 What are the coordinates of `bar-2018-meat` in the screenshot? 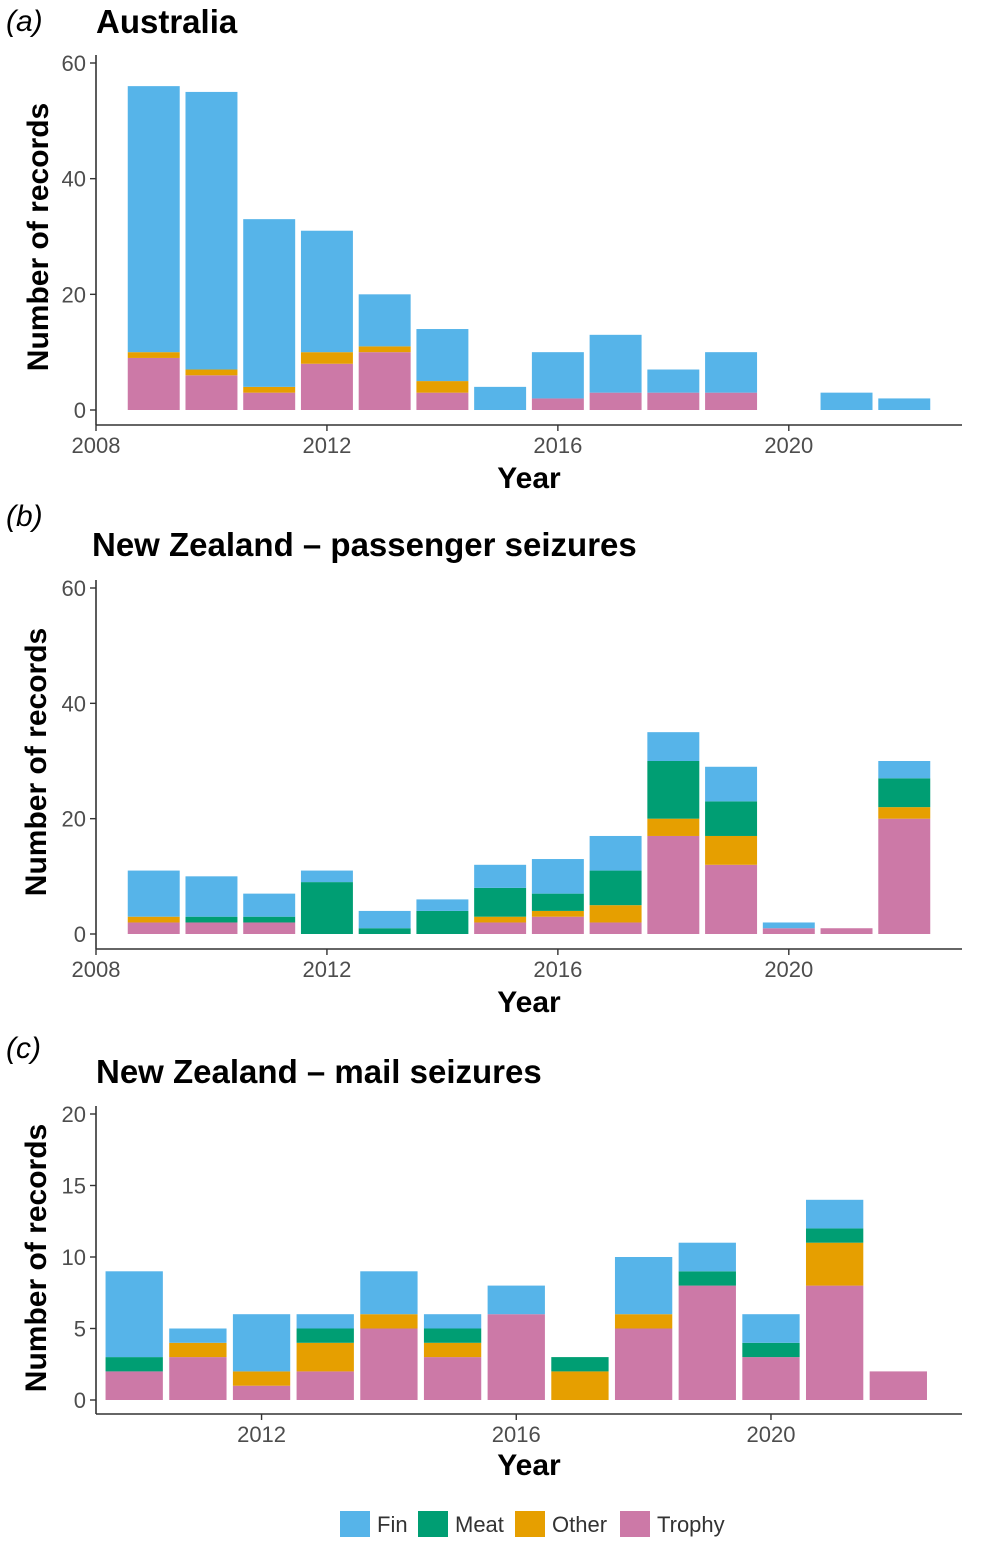 It's located at (673, 790).